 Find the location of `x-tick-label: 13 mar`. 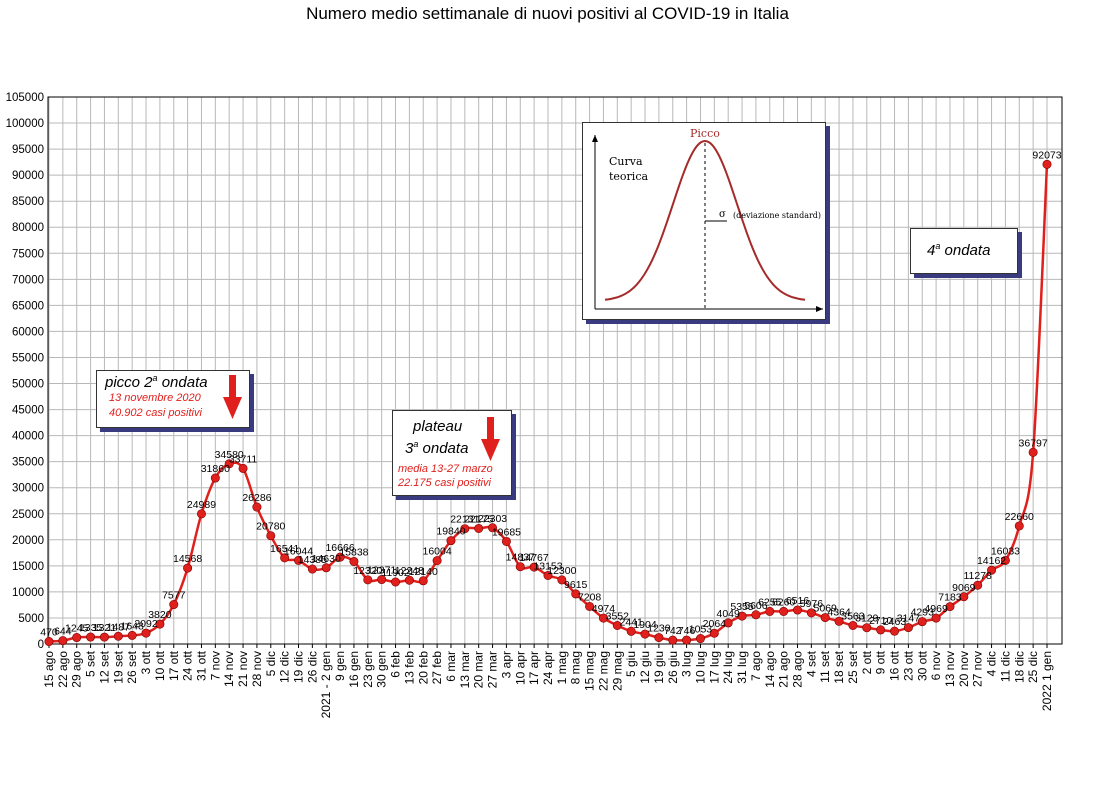

x-tick-label: 13 mar is located at coordinates (465, 669).